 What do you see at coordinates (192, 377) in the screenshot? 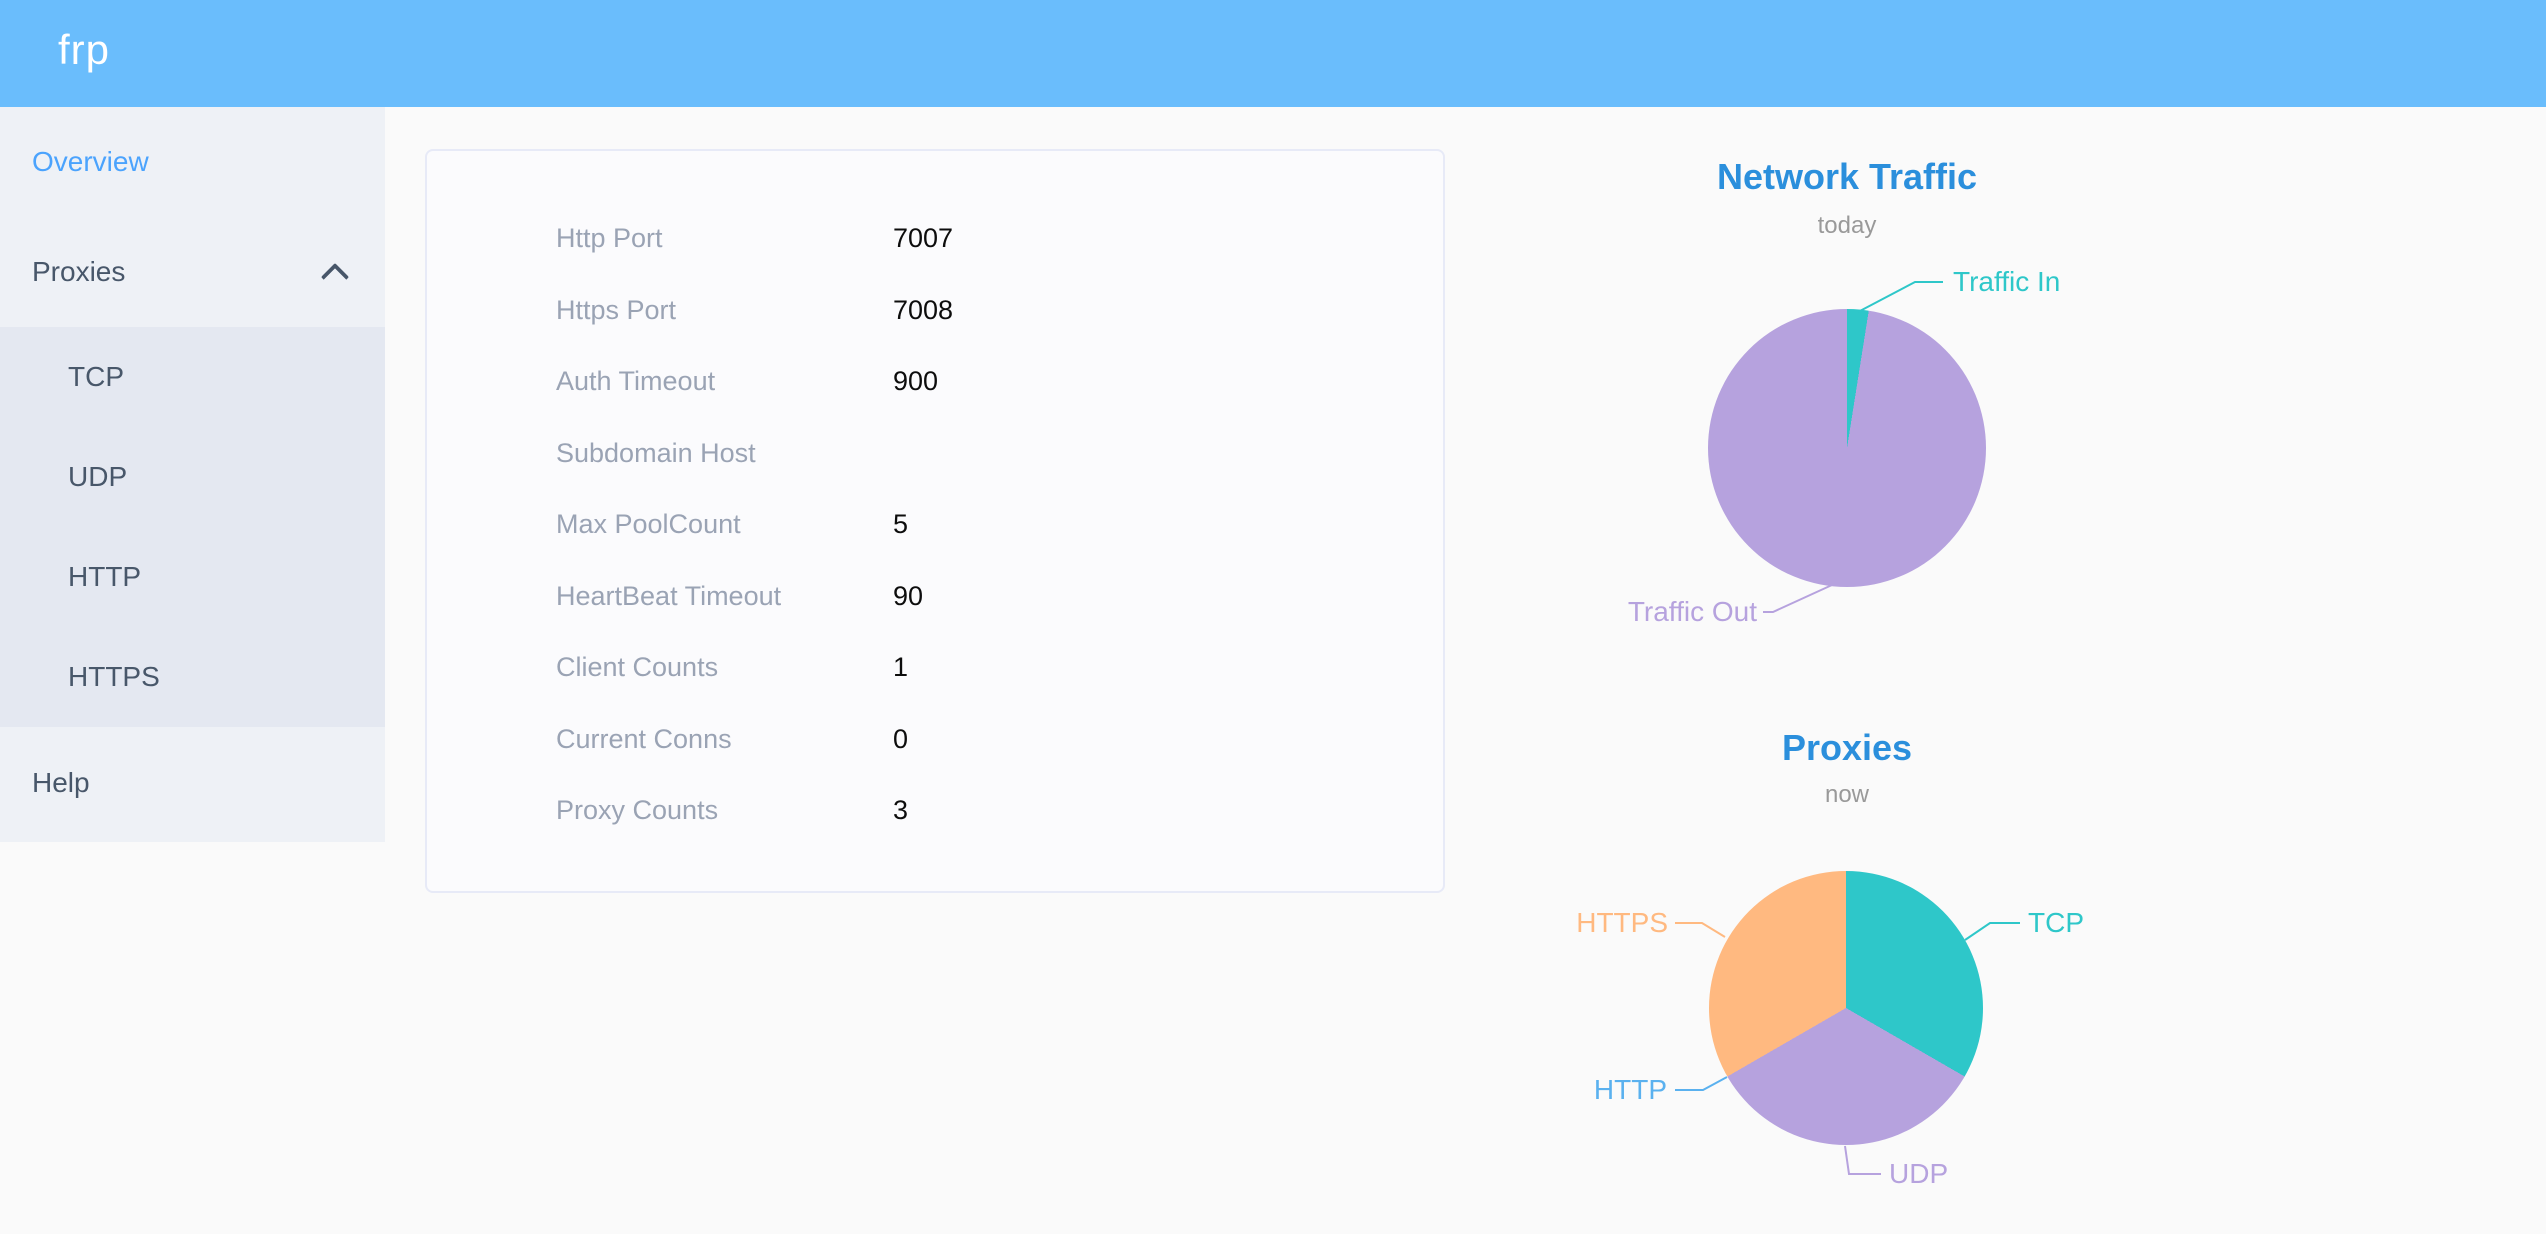
I see `sidebar-item-tcp: TCP` at bounding box center [192, 377].